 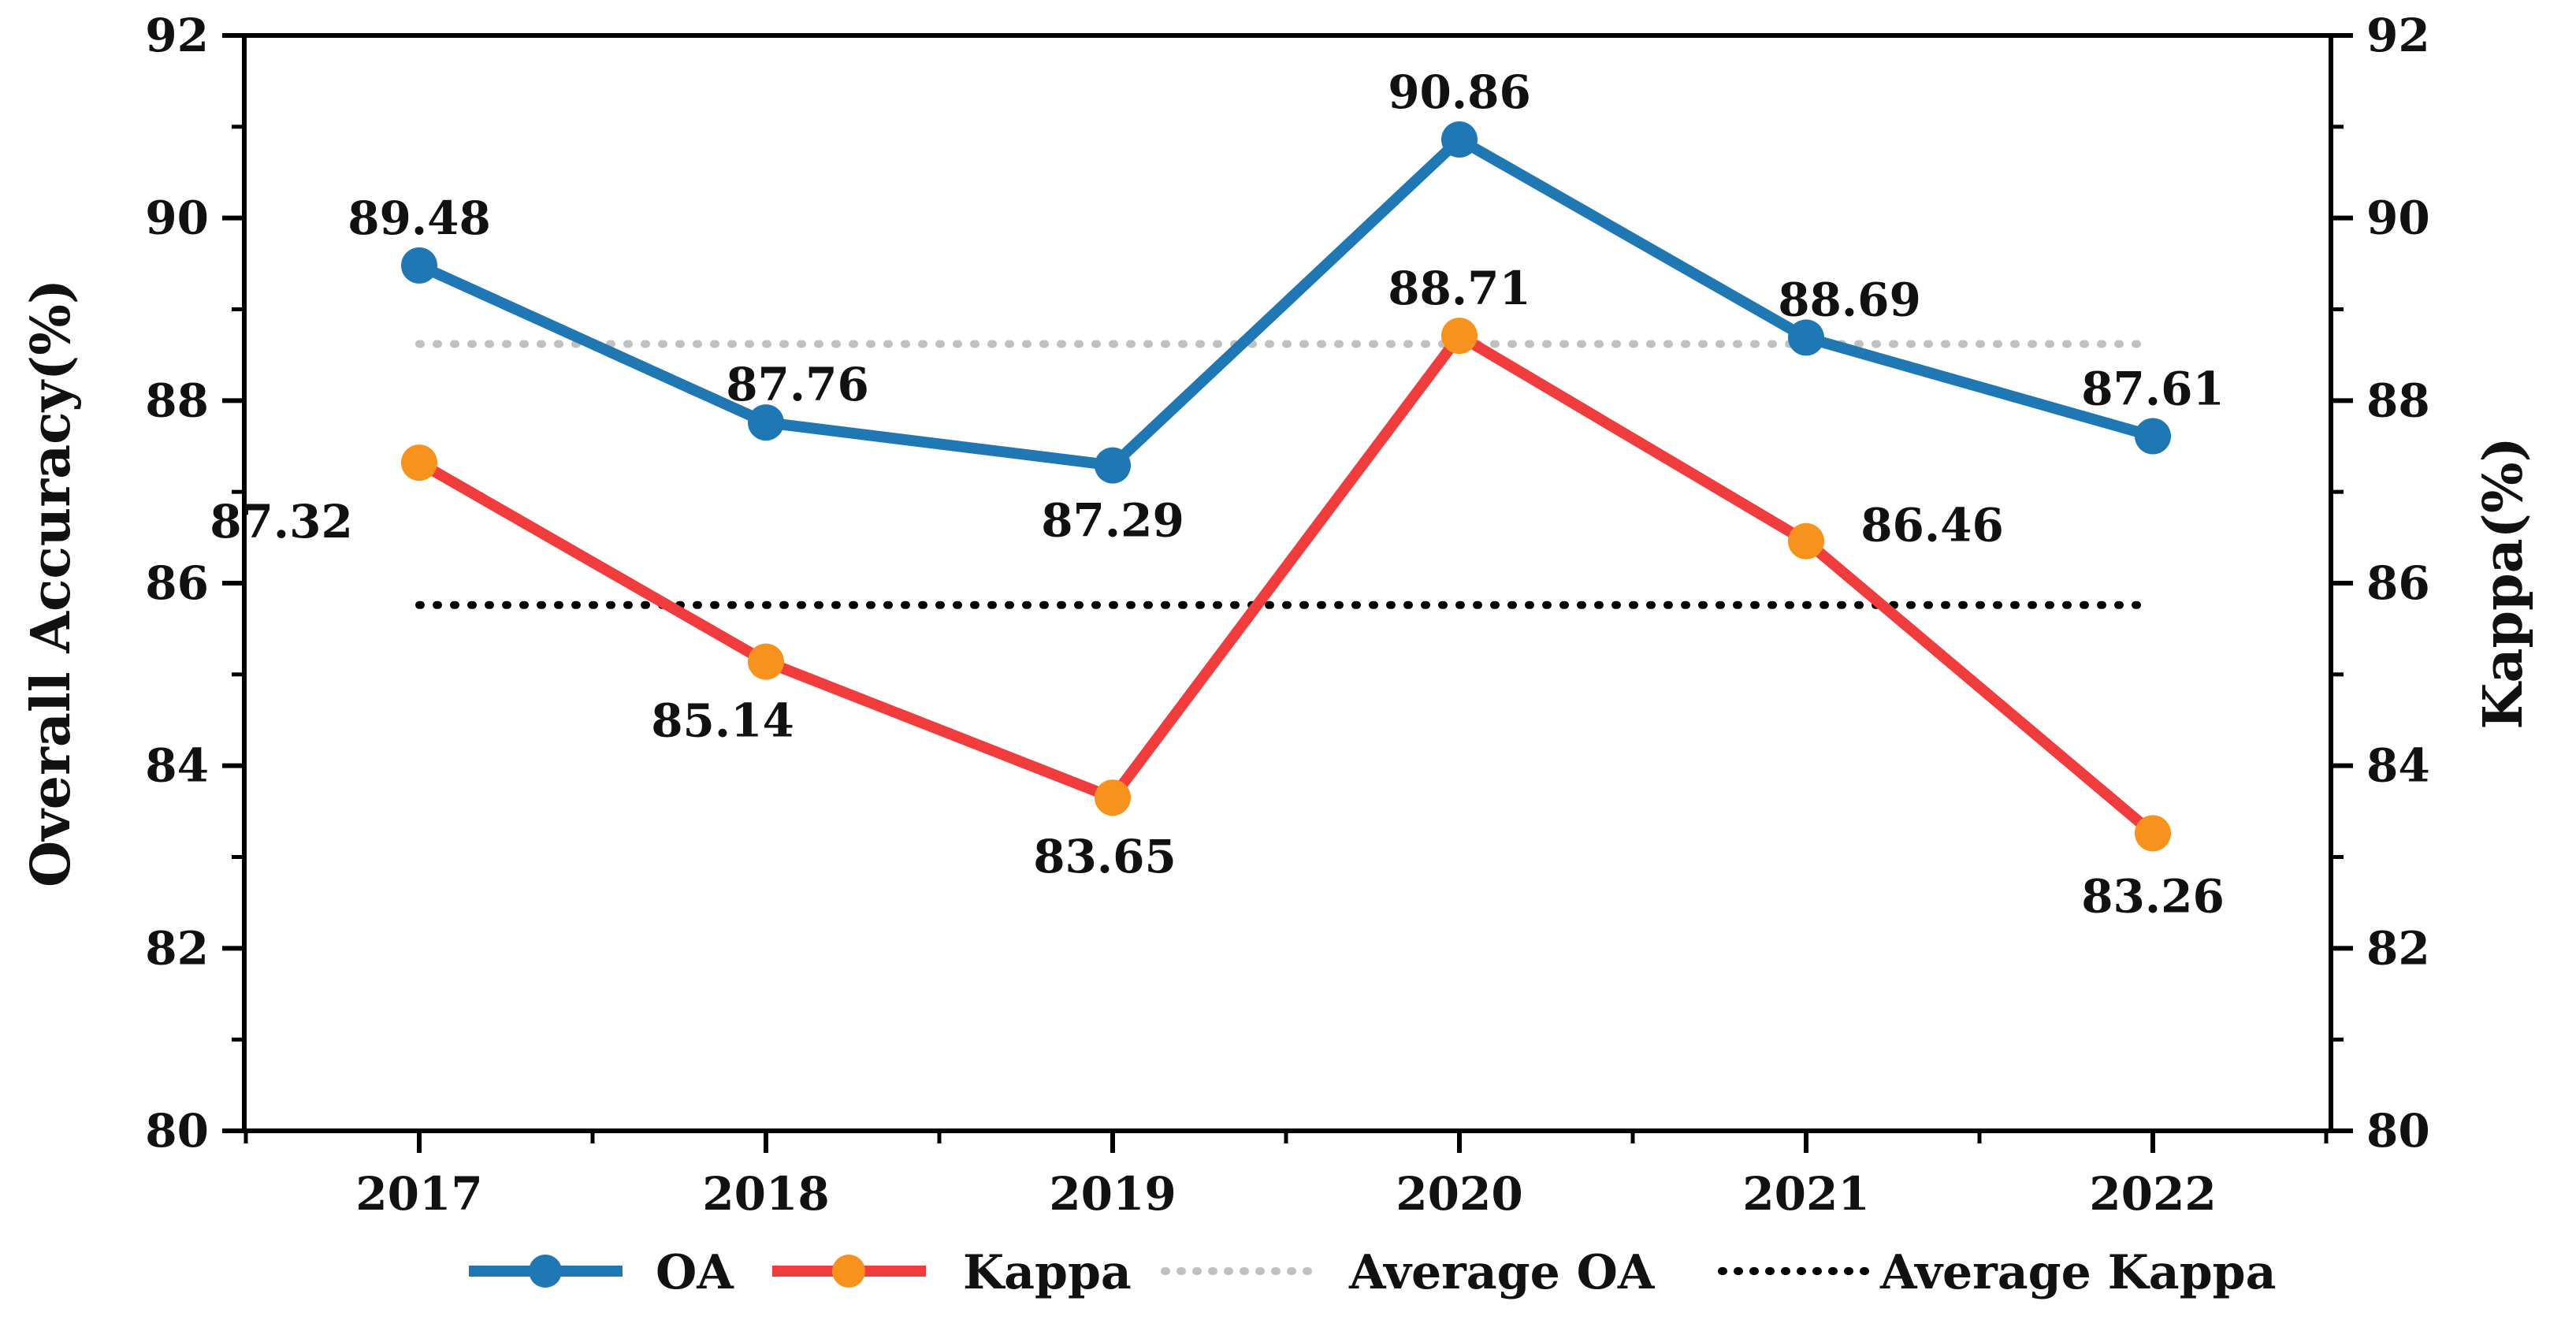 I want to click on kappa-data-label: 86.46, so click(x=1932, y=525).